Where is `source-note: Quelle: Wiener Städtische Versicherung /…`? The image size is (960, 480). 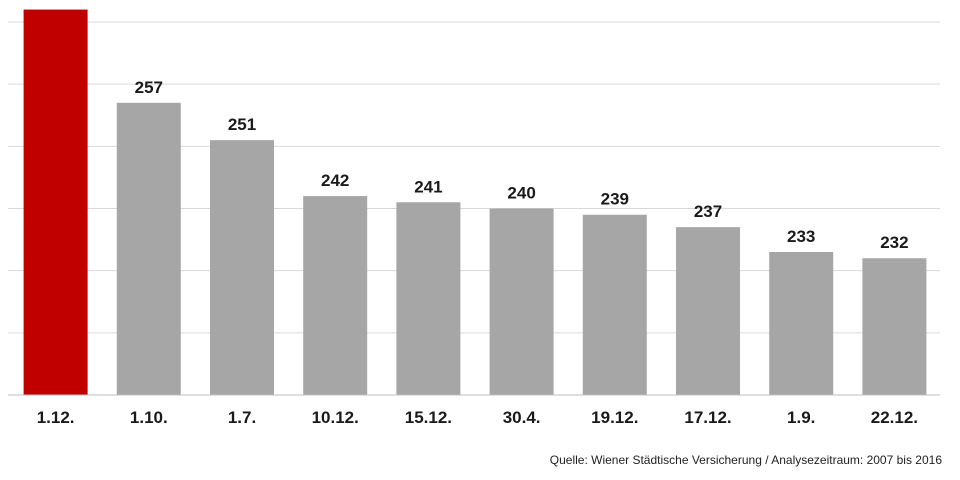
source-note: Quelle: Wiener Städtische Versicherung /… is located at coordinates (745, 460).